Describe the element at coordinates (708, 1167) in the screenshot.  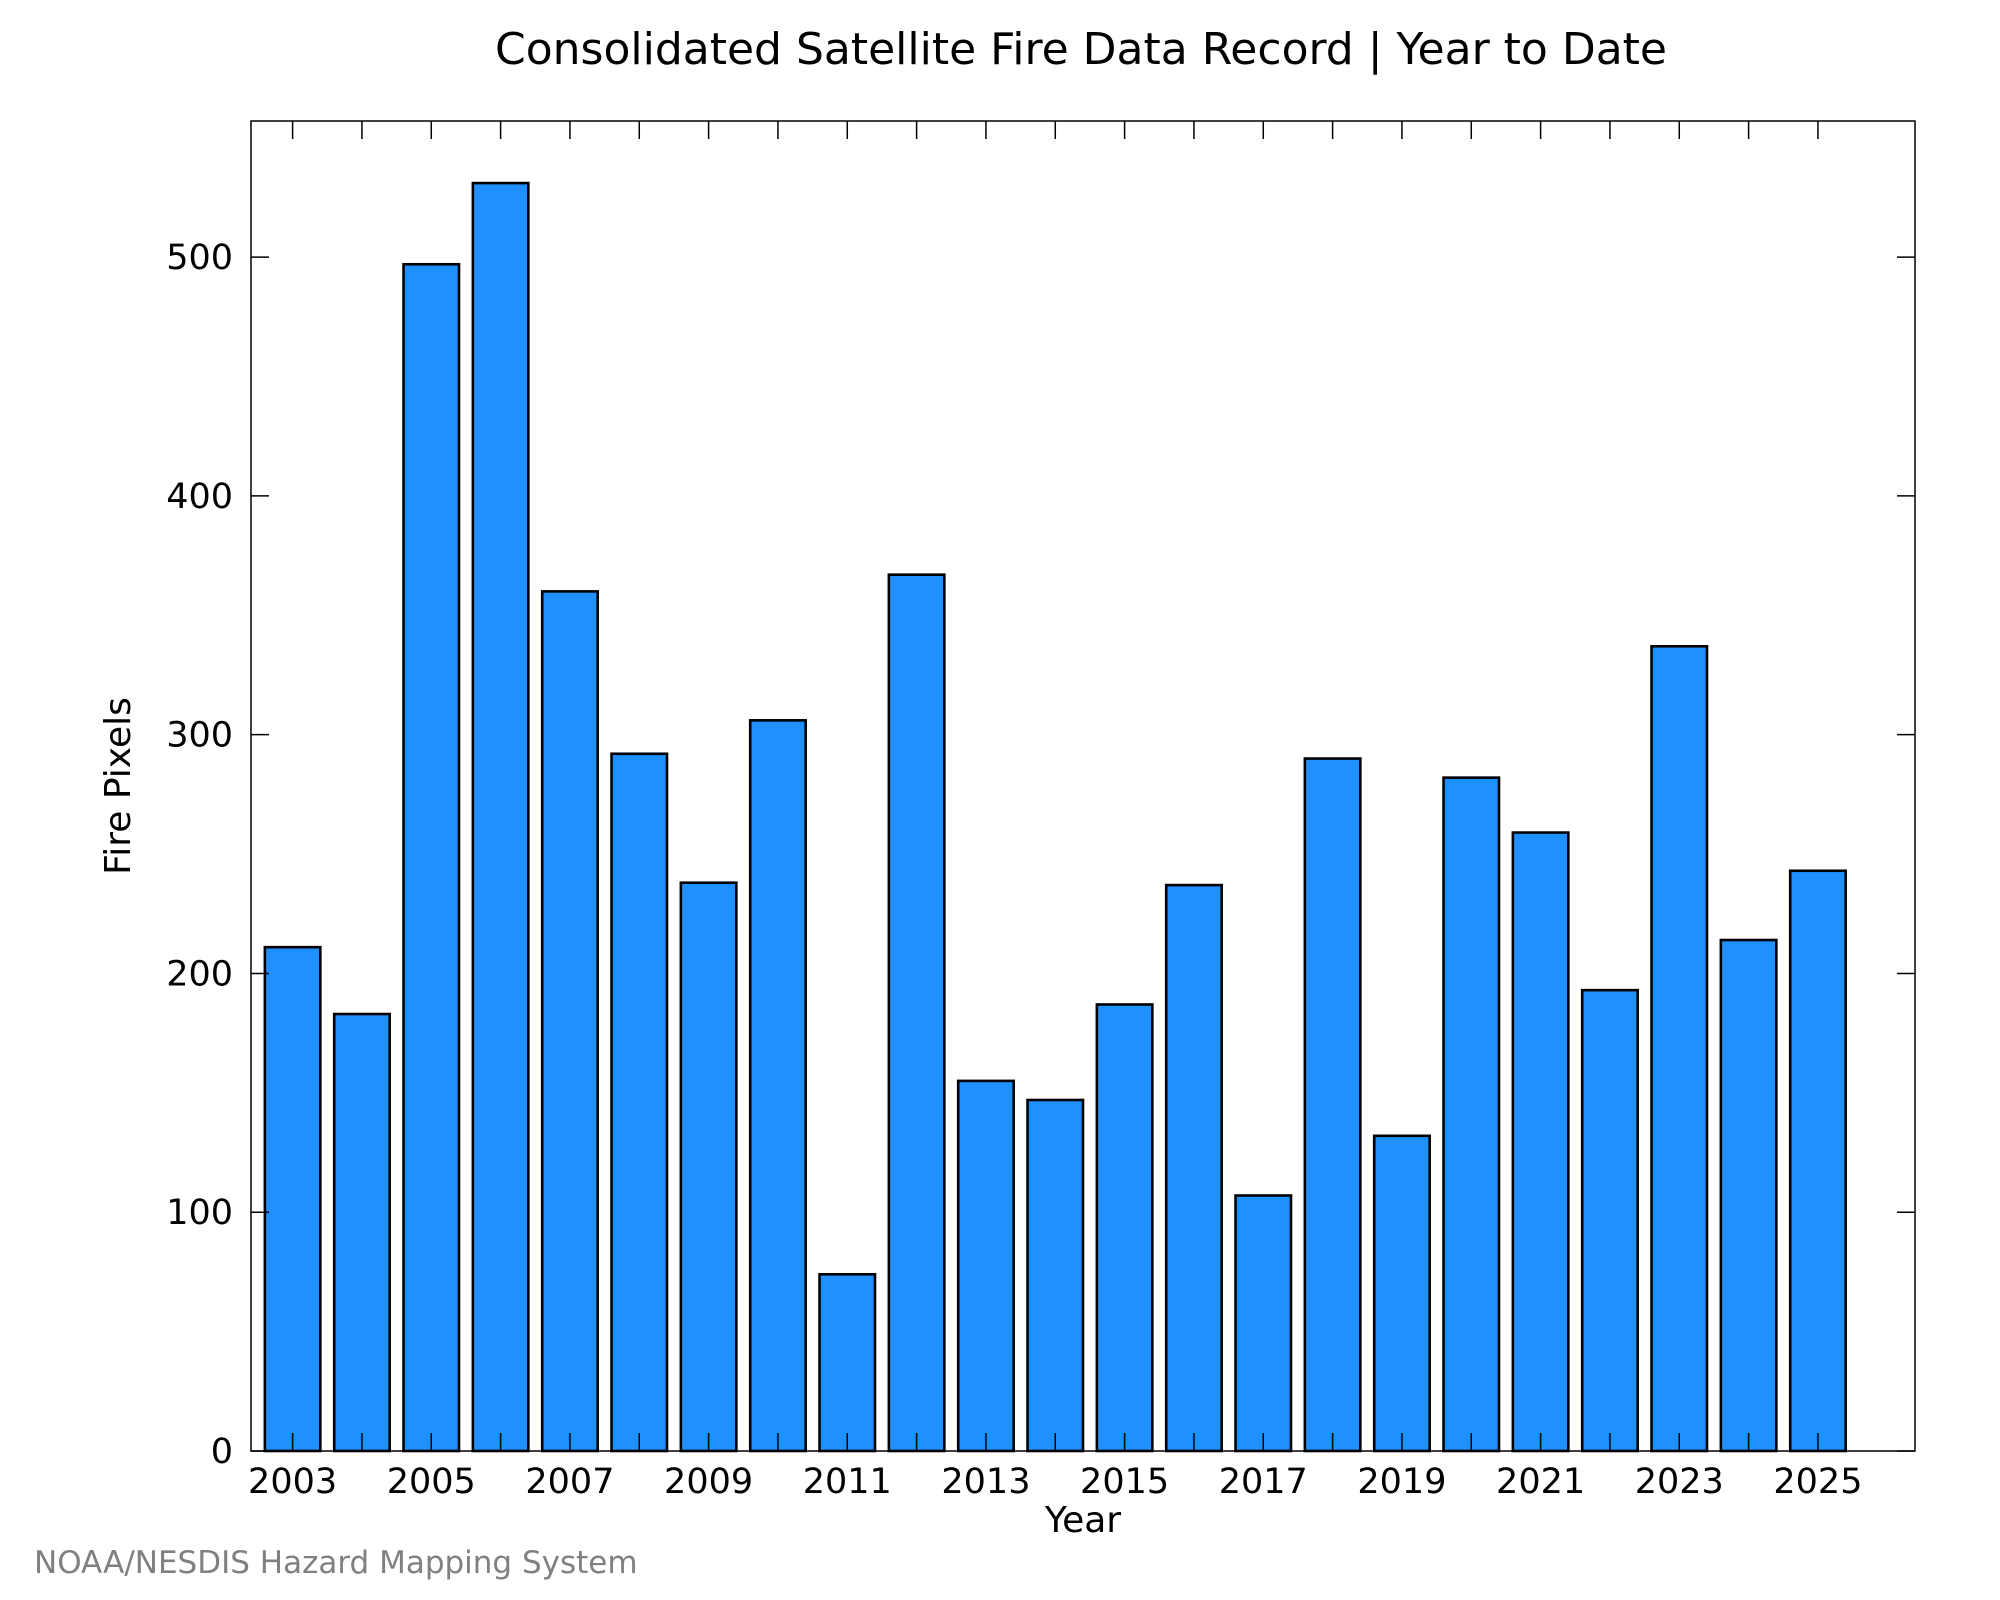
I see `bar-2009` at that location.